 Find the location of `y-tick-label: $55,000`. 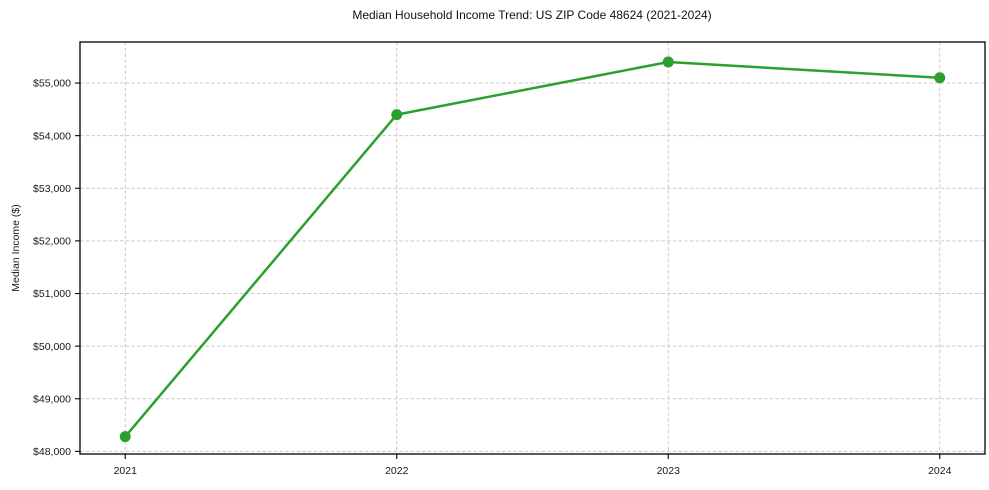

y-tick-label: $55,000 is located at coordinates (52, 84).